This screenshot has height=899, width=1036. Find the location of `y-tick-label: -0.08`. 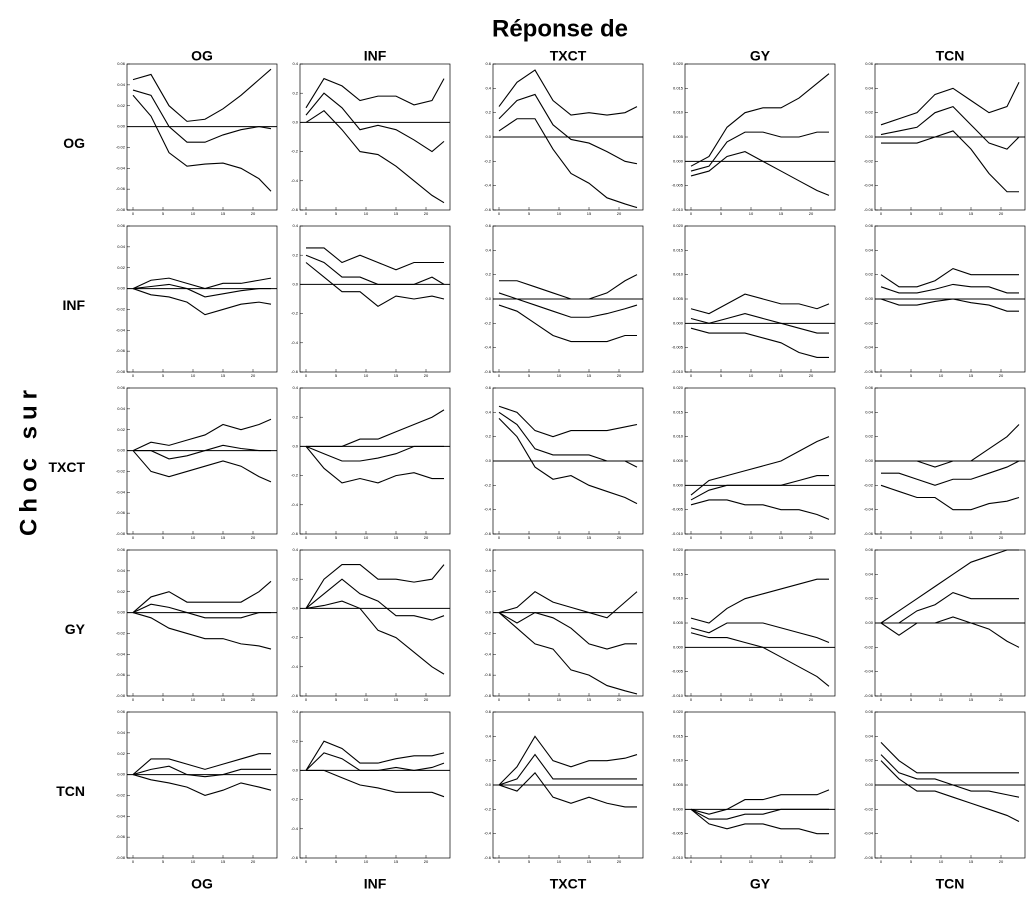

y-tick-label: -0.08 is located at coordinates (121, 209).